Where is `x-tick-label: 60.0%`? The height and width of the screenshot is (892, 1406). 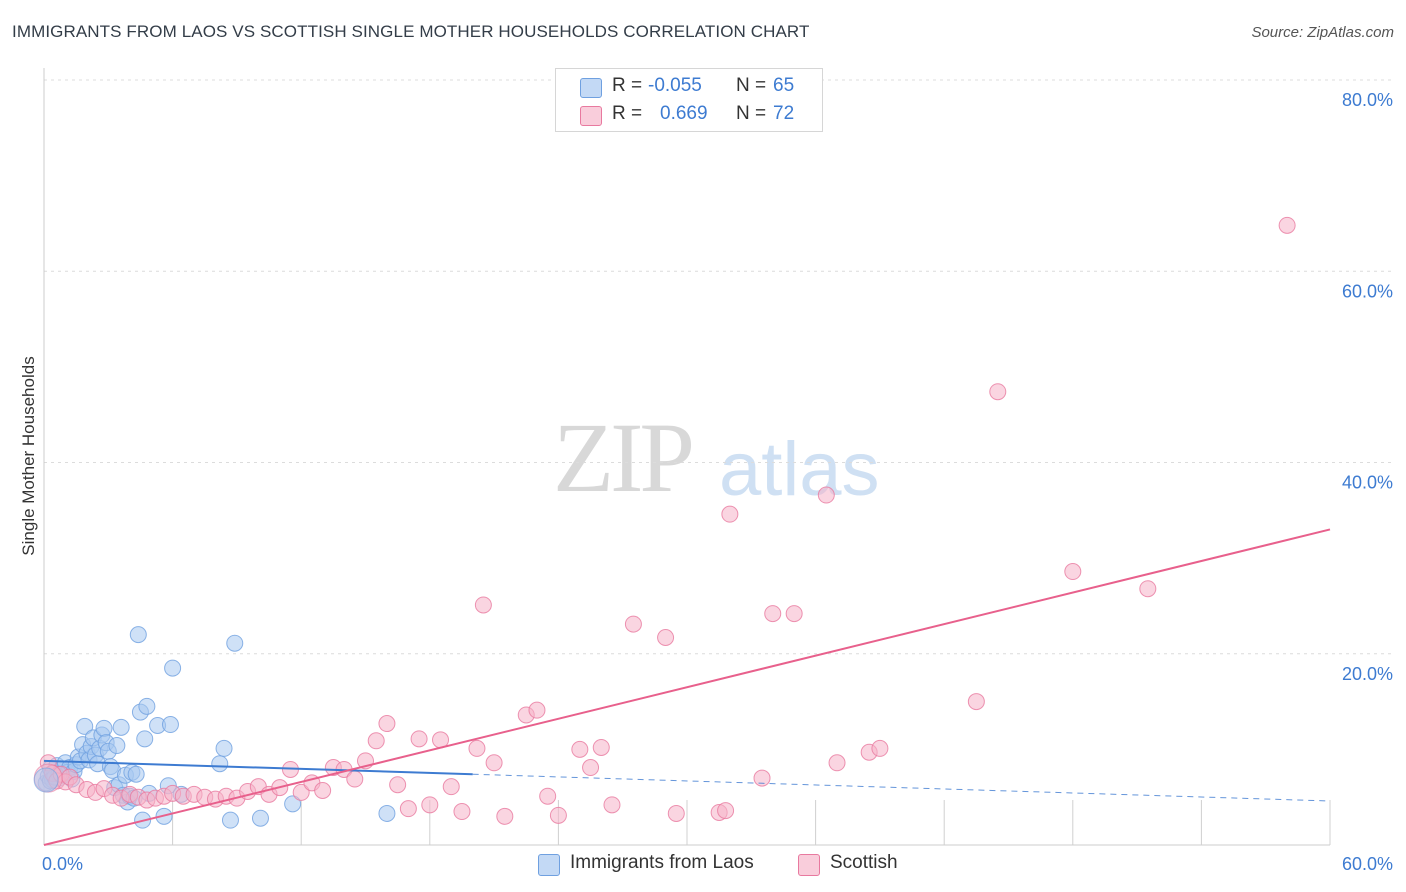 x-tick-label: 60.0% is located at coordinates (1367, 864).